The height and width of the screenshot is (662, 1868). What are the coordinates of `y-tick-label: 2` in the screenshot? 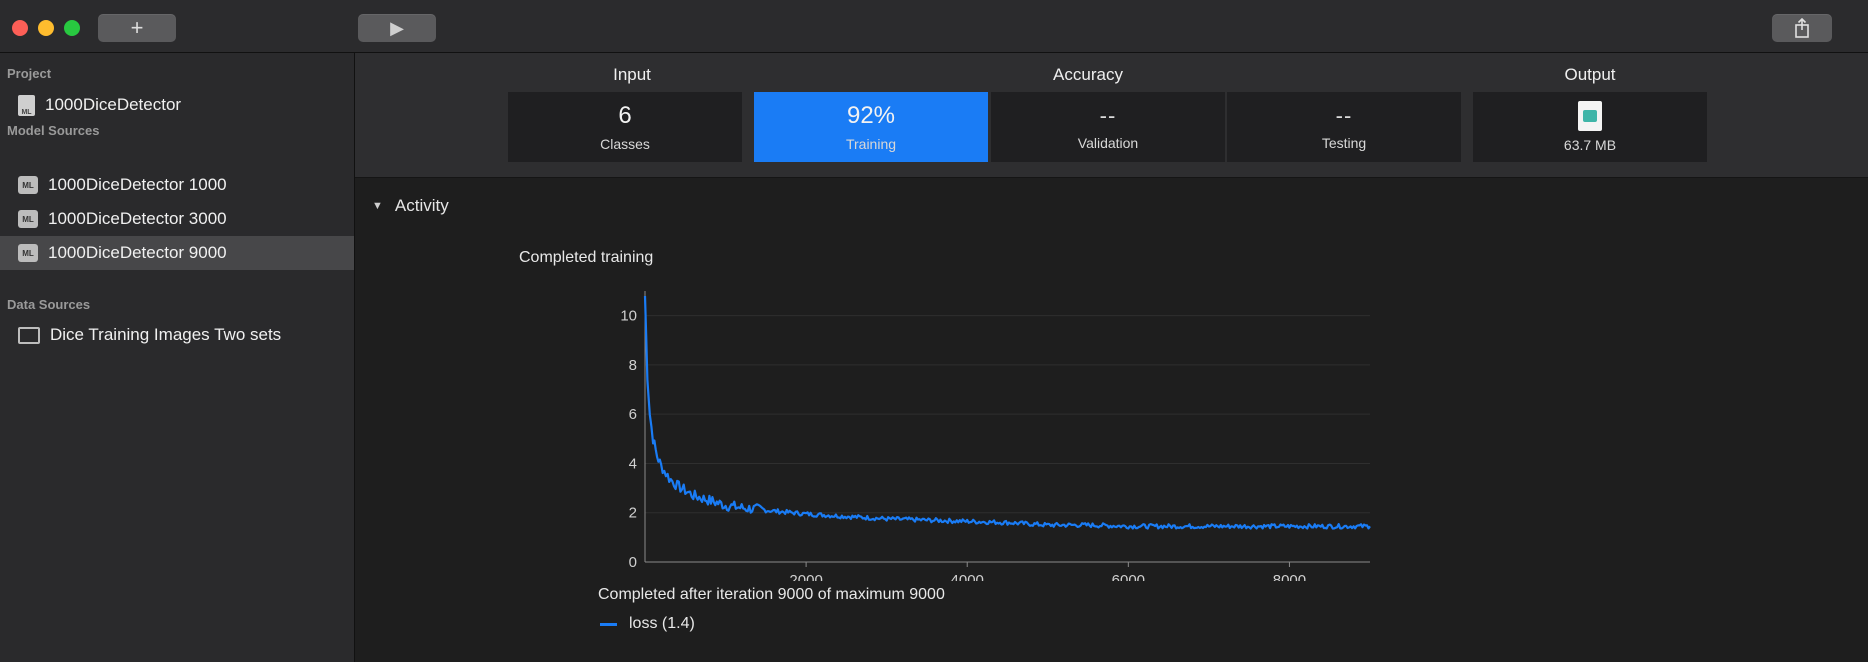 It's located at (633, 513).